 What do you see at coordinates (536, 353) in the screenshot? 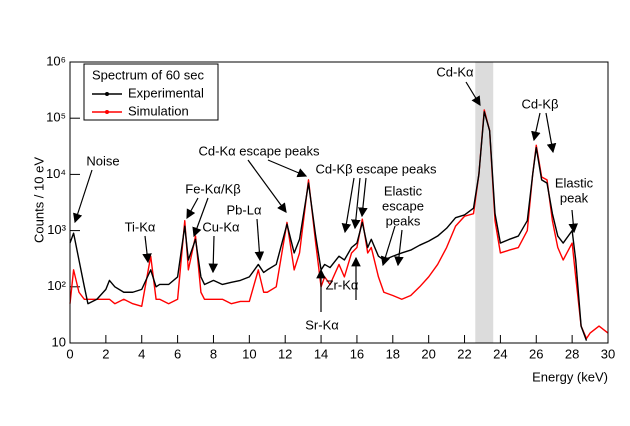
I see `x-tick-label: 26` at bounding box center [536, 353].